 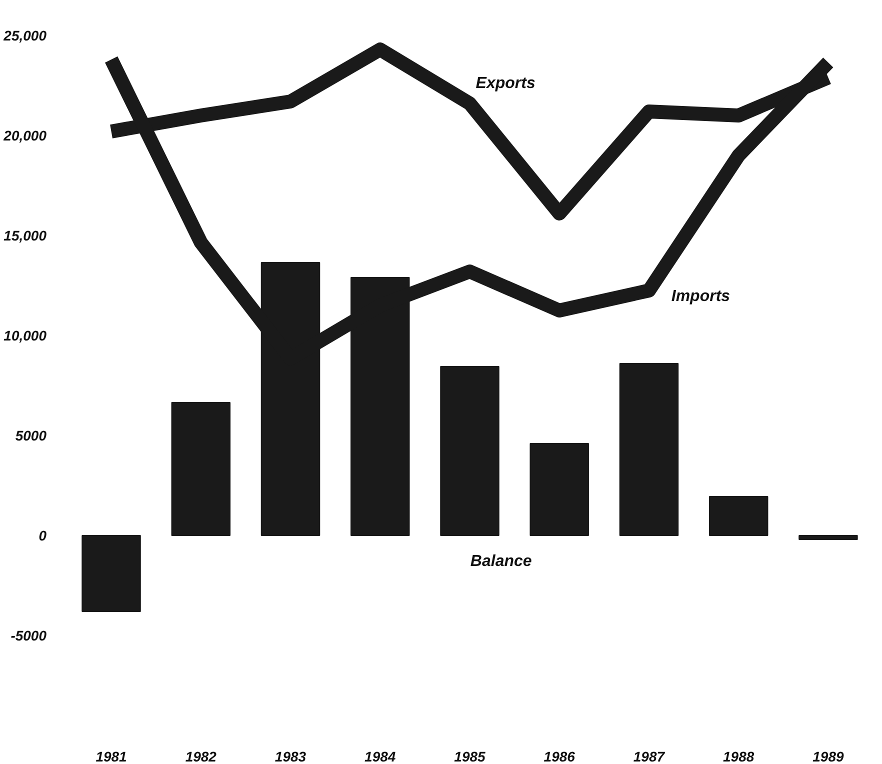 What do you see at coordinates (828, 756) in the screenshot?
I see `x-tick-label: 1989` at bounding box center [828, 756].